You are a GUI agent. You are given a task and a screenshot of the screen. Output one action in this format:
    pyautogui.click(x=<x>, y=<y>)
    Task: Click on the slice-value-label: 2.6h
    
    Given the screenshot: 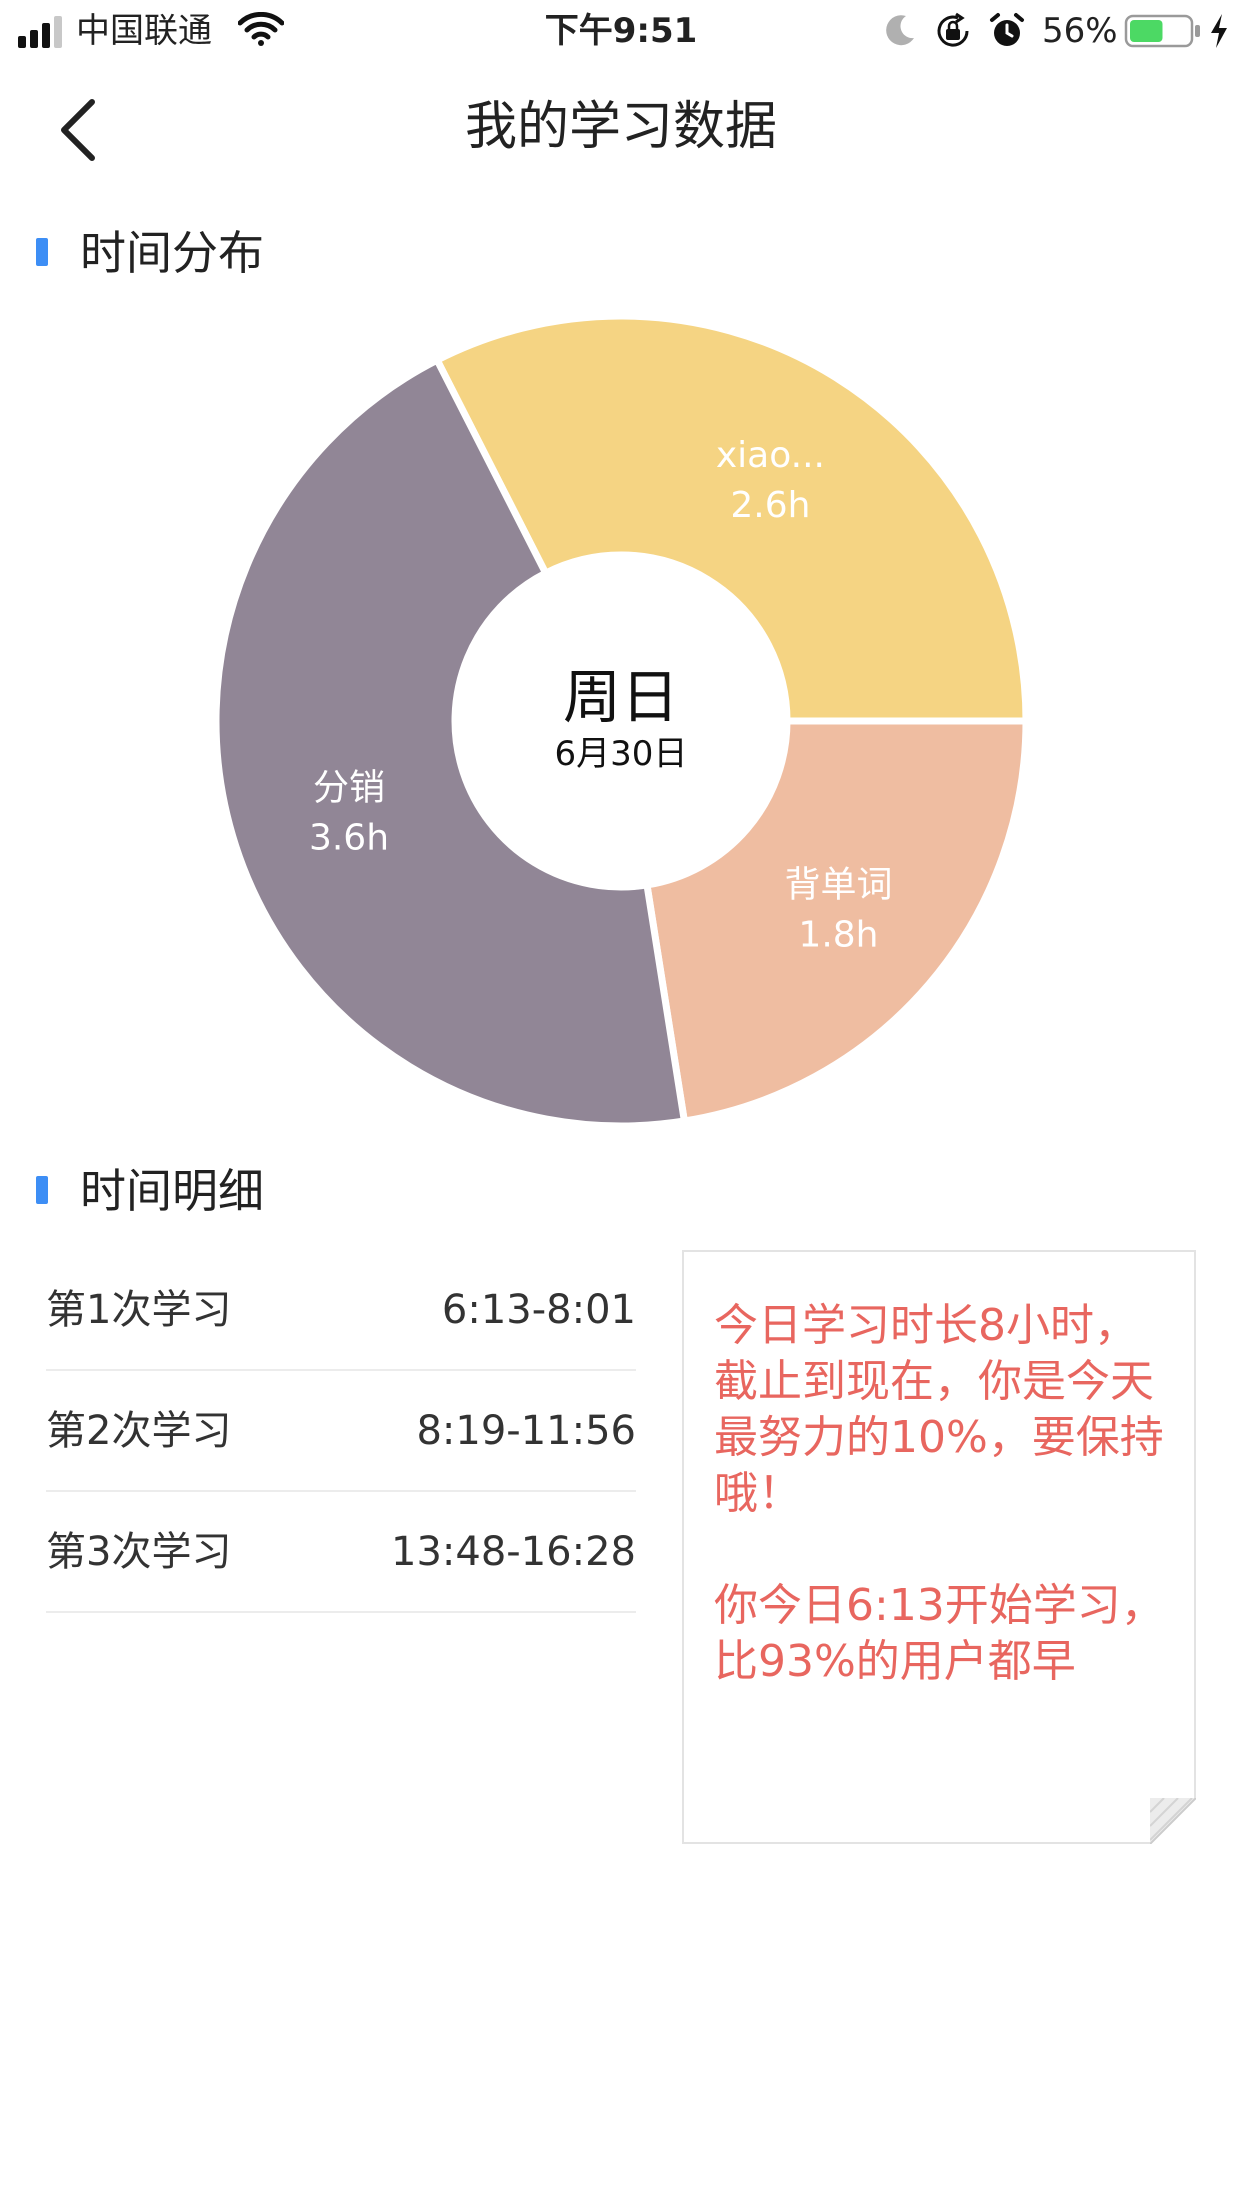 What is the action you would take?
    pyautogui.click(x=770, y=505)
    